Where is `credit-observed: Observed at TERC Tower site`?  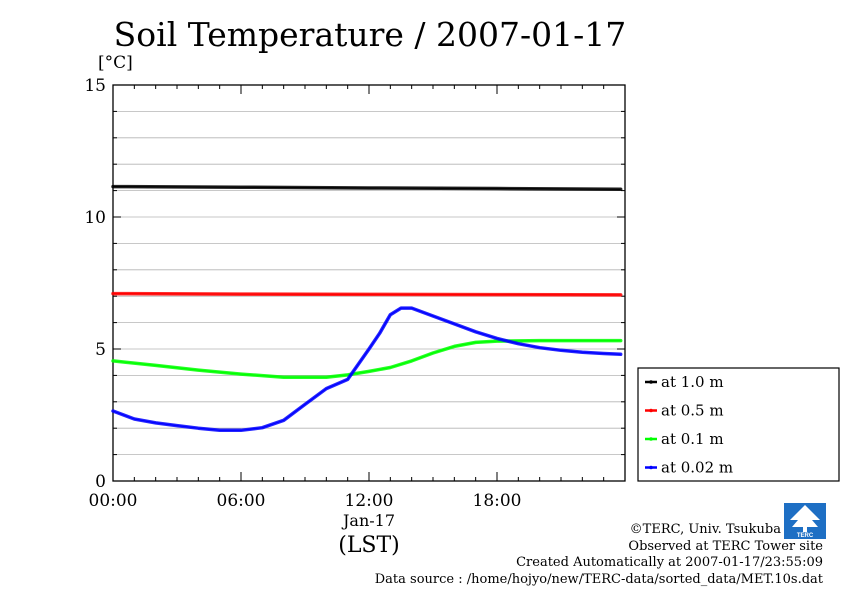 credit-observed: Observed at TERC Tower site is located at coordinates (725, 546).